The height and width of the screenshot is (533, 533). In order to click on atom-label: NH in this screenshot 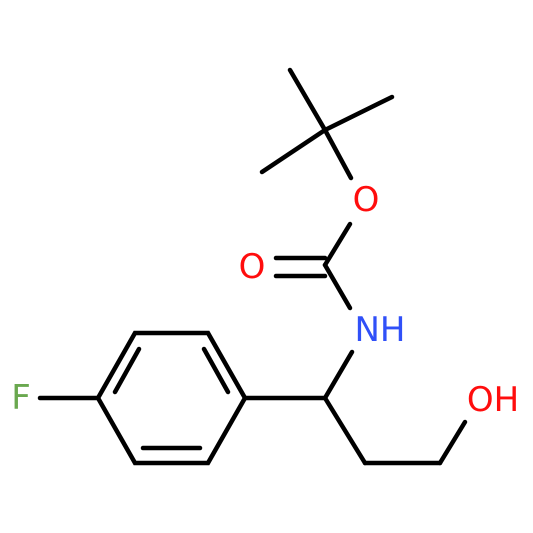, I will do `click(380, 330)`.